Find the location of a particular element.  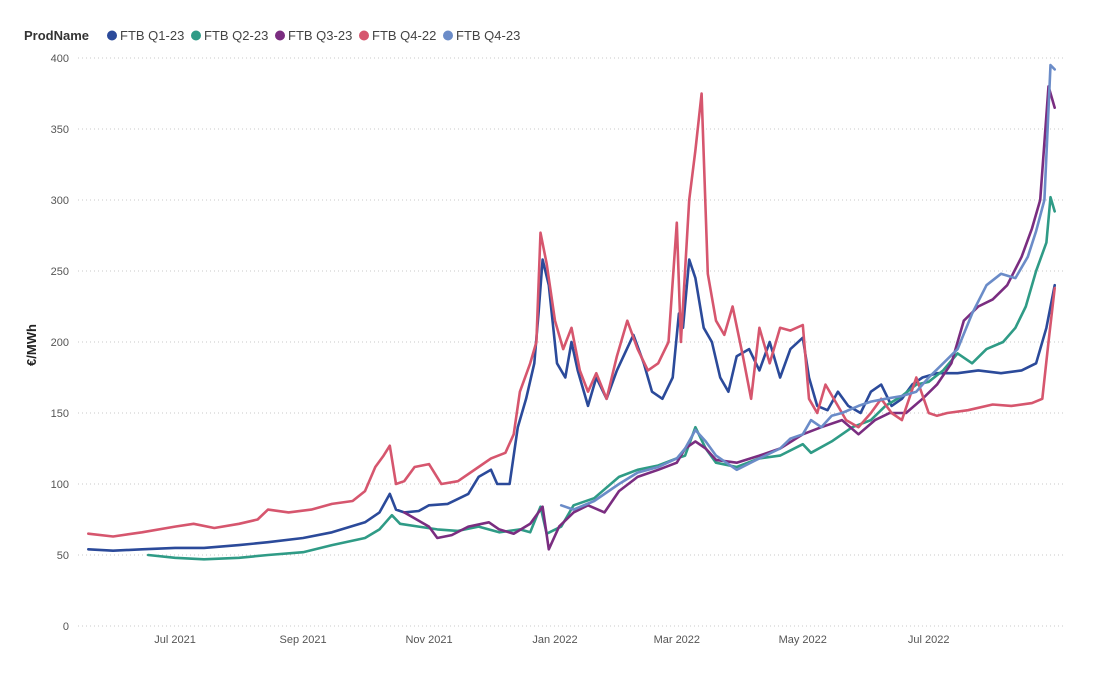

legend-title: ProdName is located at coordinates (56, 35).